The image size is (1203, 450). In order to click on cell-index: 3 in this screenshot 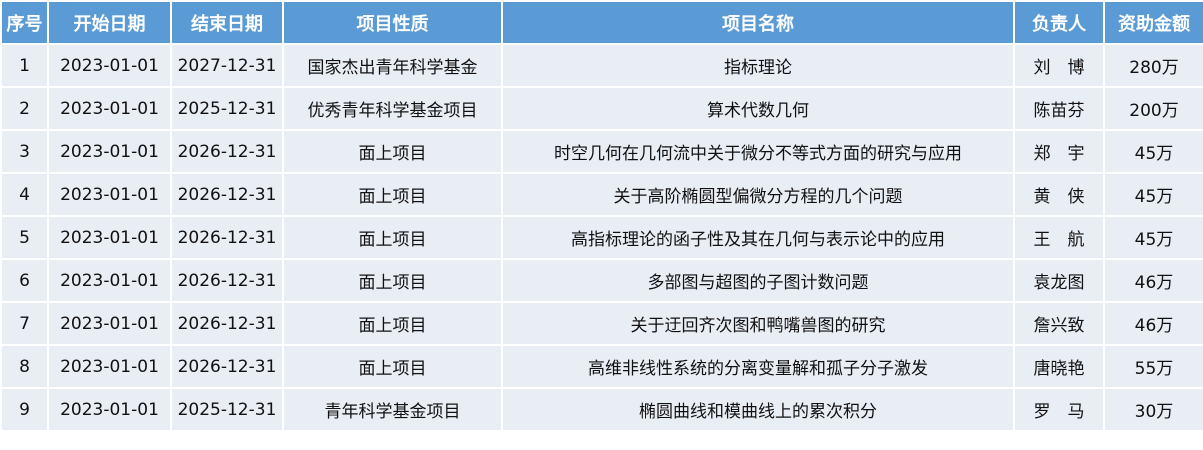, I will do `click(24, 151)`.